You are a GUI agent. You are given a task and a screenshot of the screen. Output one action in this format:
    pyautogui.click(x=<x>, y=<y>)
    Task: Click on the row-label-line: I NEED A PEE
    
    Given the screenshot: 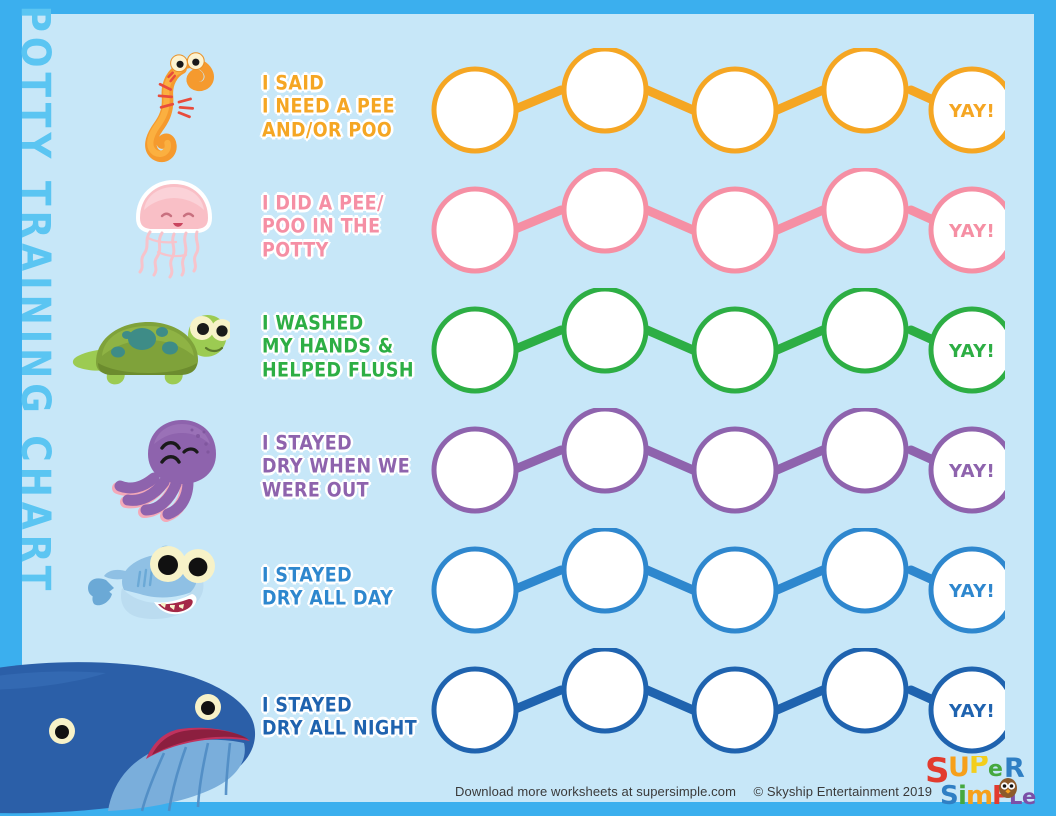 What is the action you would take?
    pyautogui.click(x=328, y=107)
    